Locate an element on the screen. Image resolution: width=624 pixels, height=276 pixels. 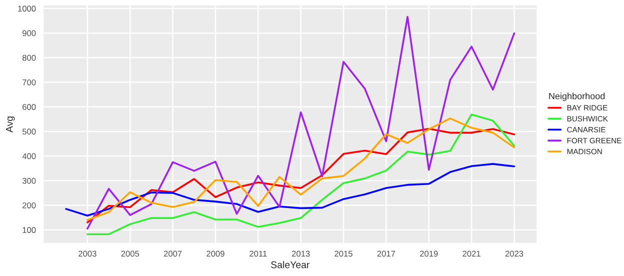
y-tick-label: 800 is located at coordinates (29, 57).